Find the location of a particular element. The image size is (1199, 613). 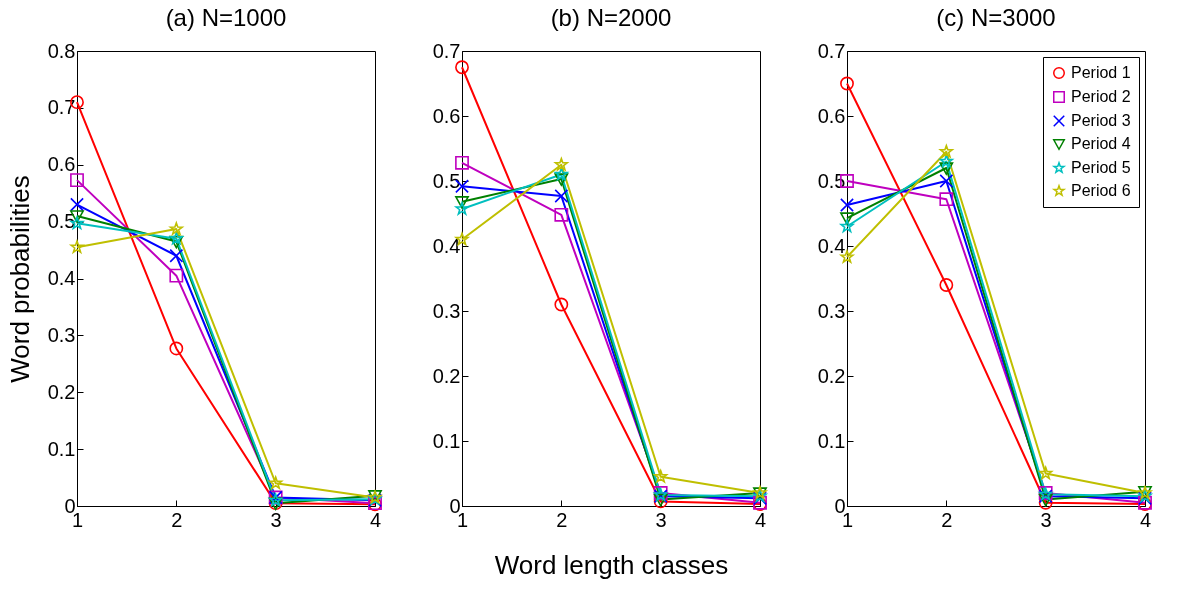

legend-label: Period 4 is located at coordinates (1101, 143).